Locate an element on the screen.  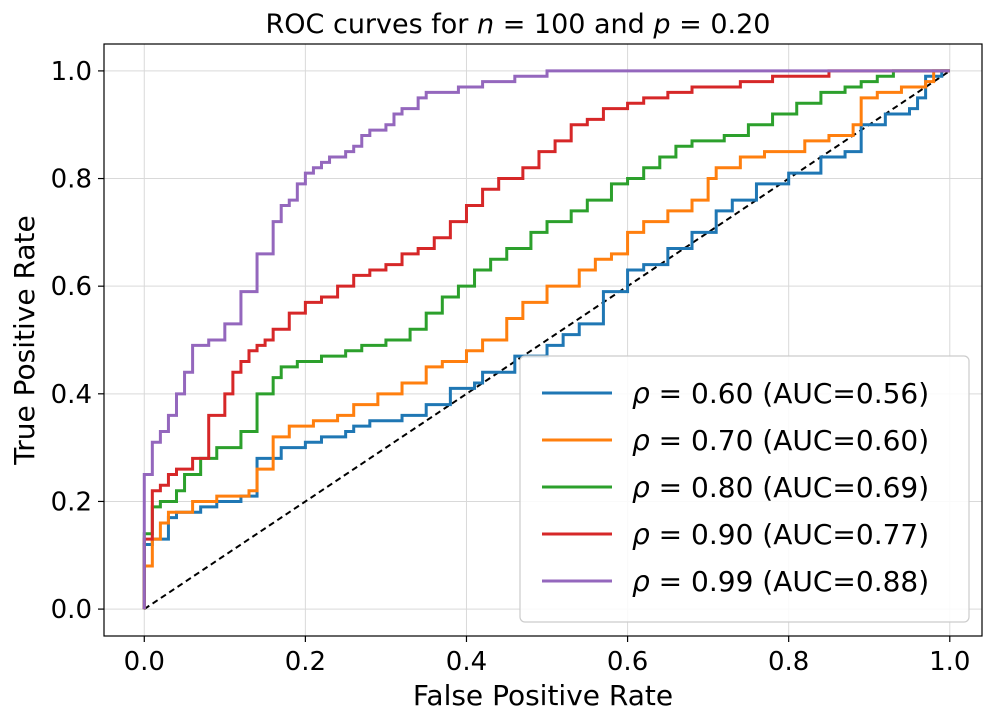
x-tick-label: 0.6 is located at coordinates (627, 662).